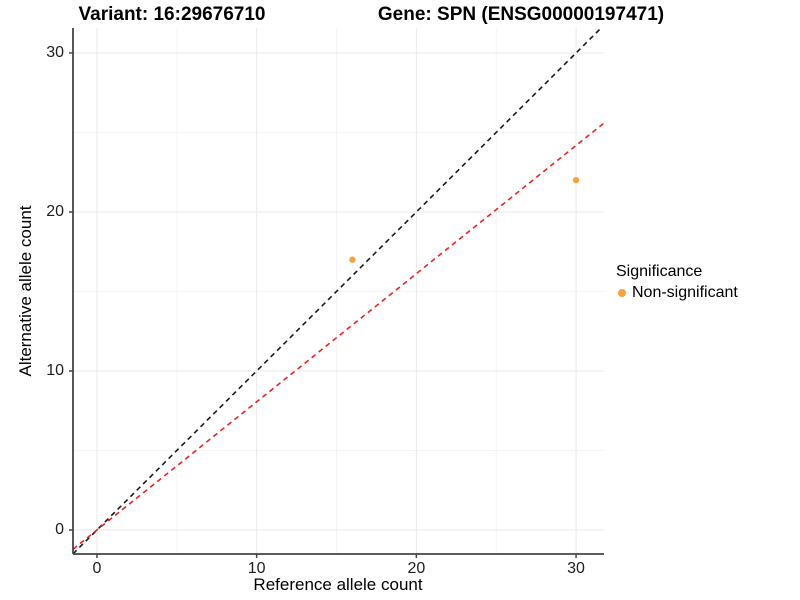  Describe the element at coordinates (97, 568) in the screenshot. I see `x-tick-label: 0` at that location.